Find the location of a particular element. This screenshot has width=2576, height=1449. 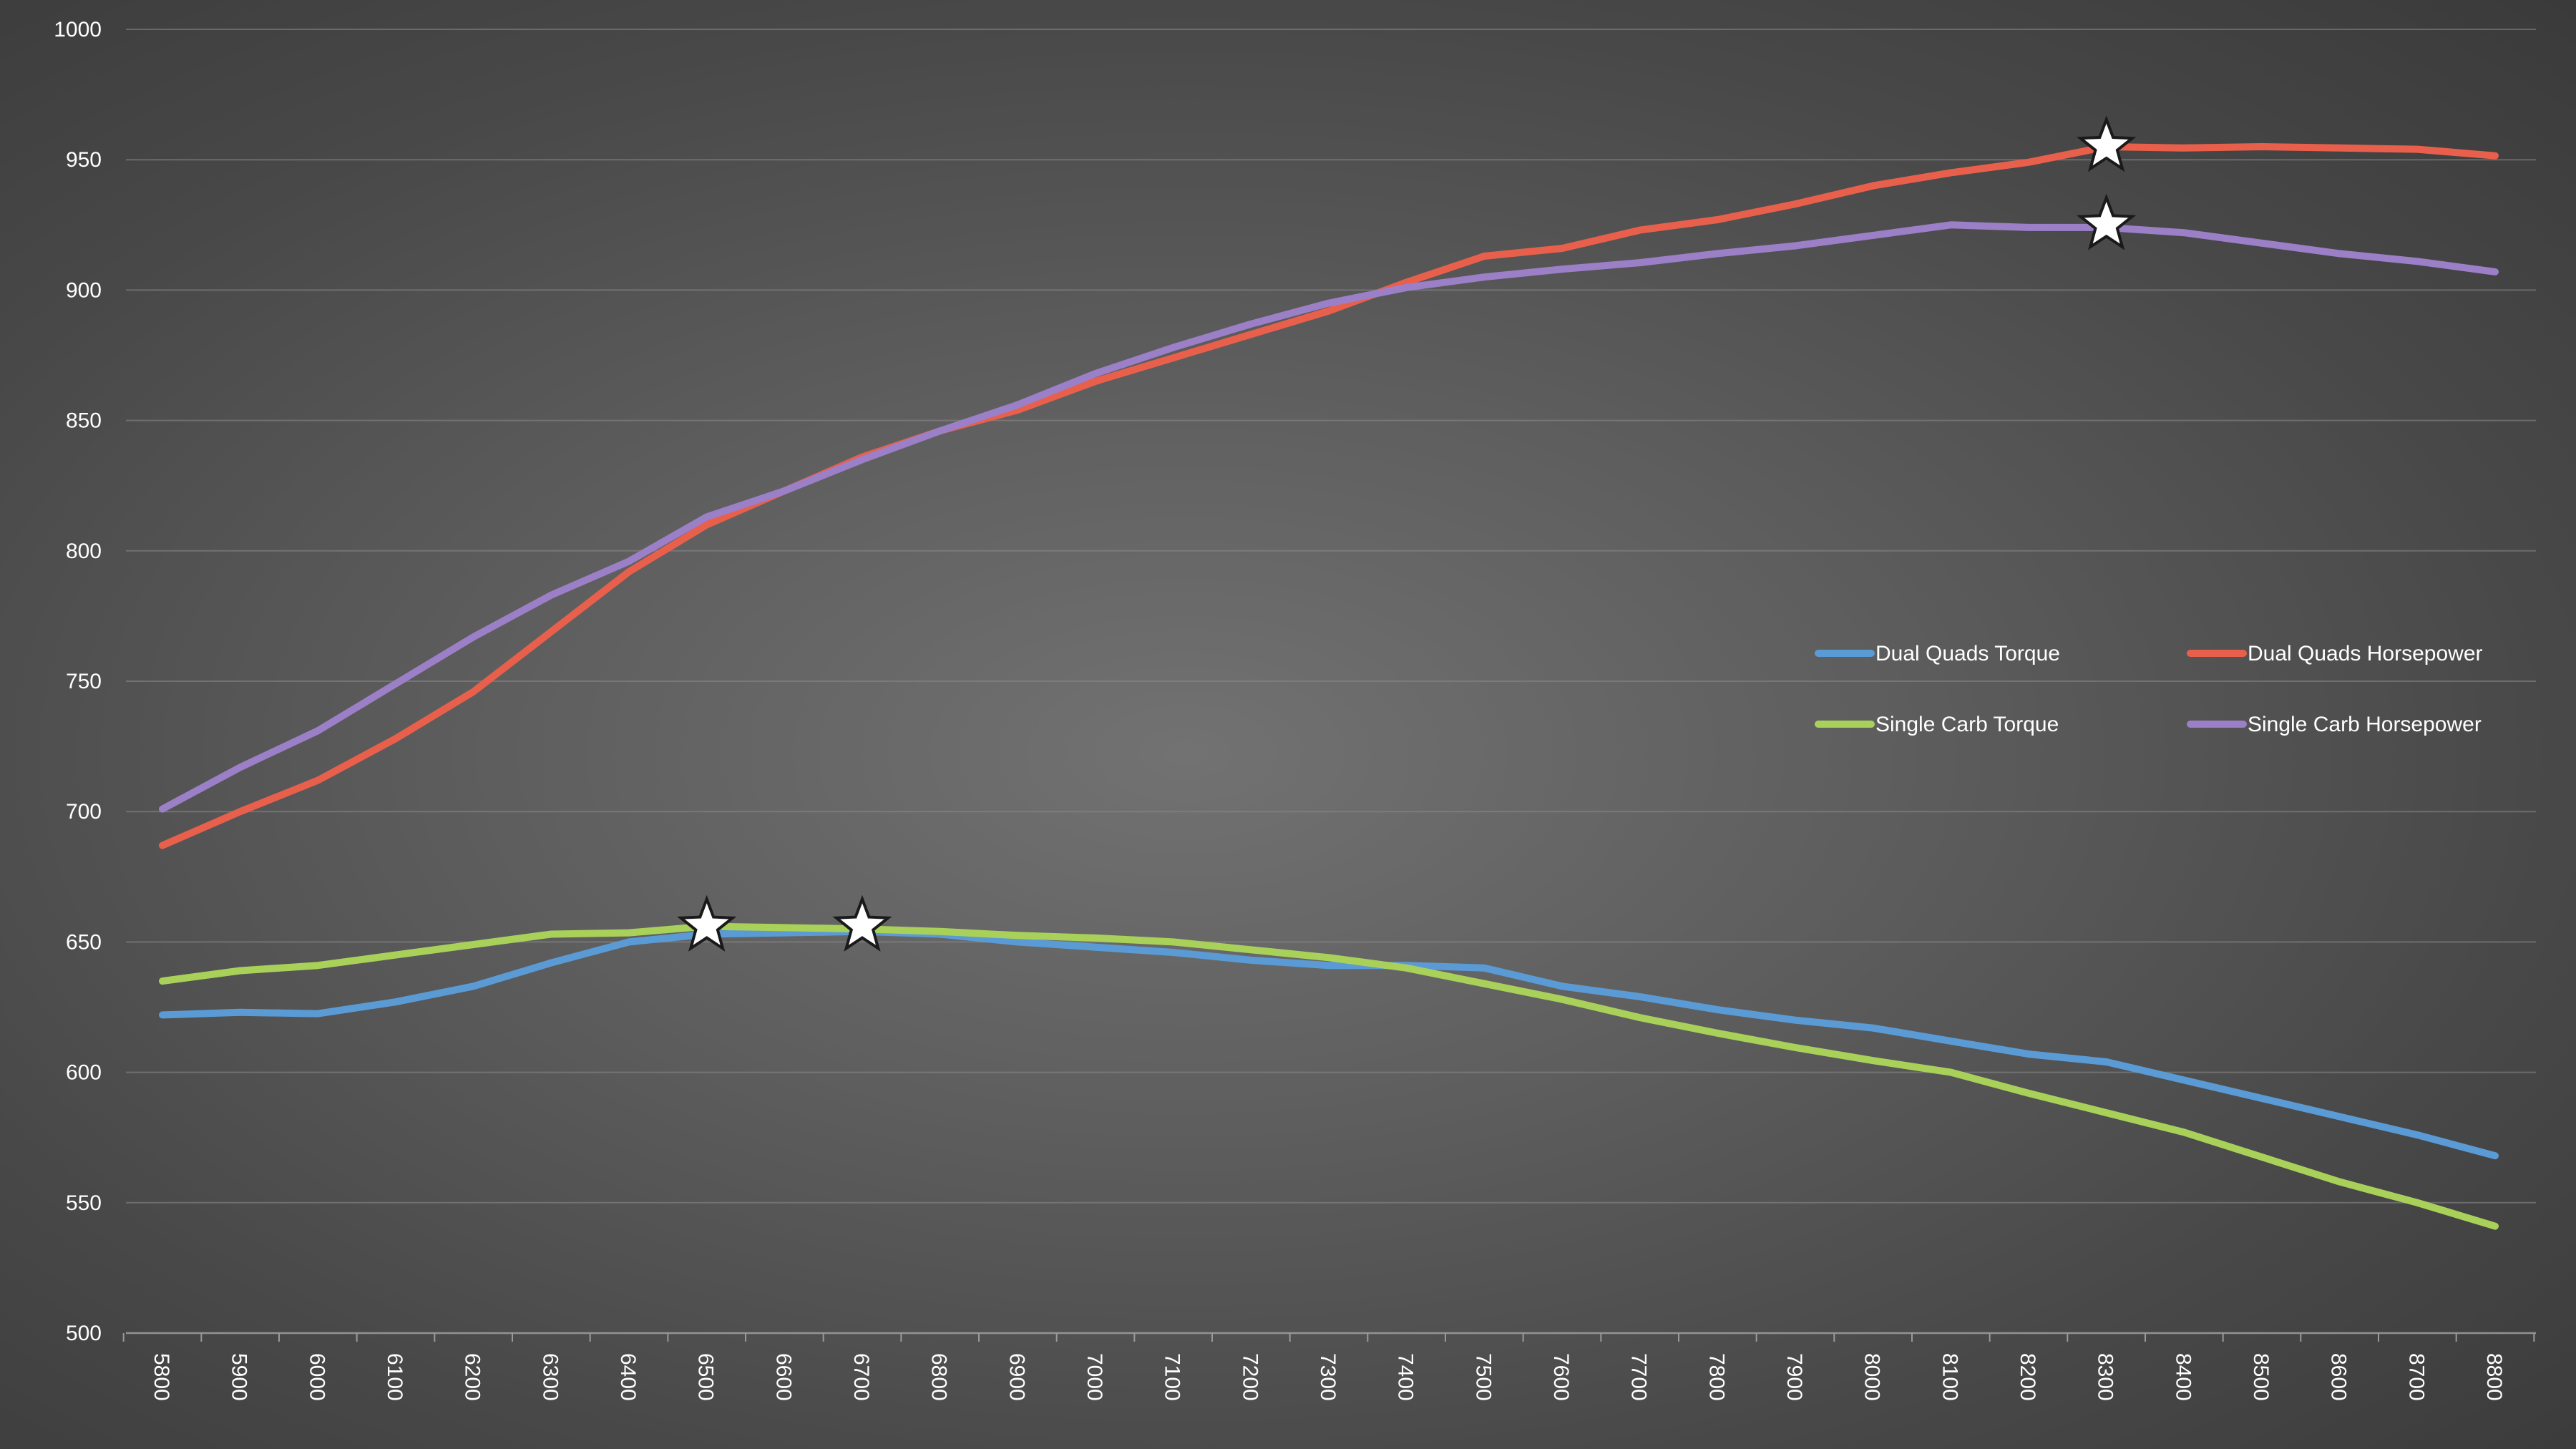

series-line-dual-quads-torque is located at coordinates (1329, 1043).